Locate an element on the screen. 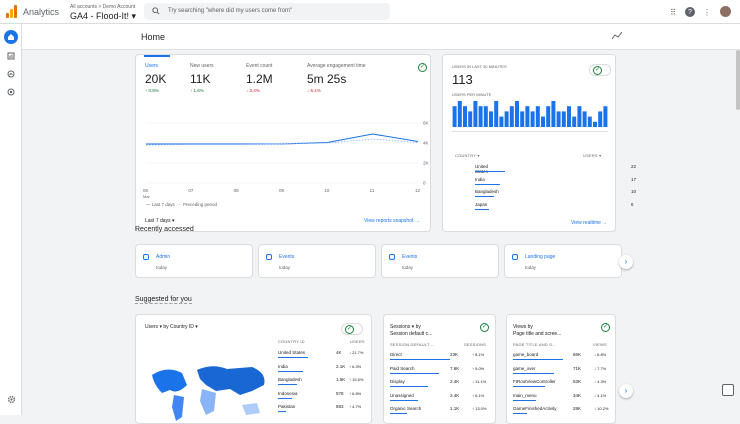 The height and width of the screenshot is (424, 740). recent-tile-events: Events today is located at coordinates (317, 261).